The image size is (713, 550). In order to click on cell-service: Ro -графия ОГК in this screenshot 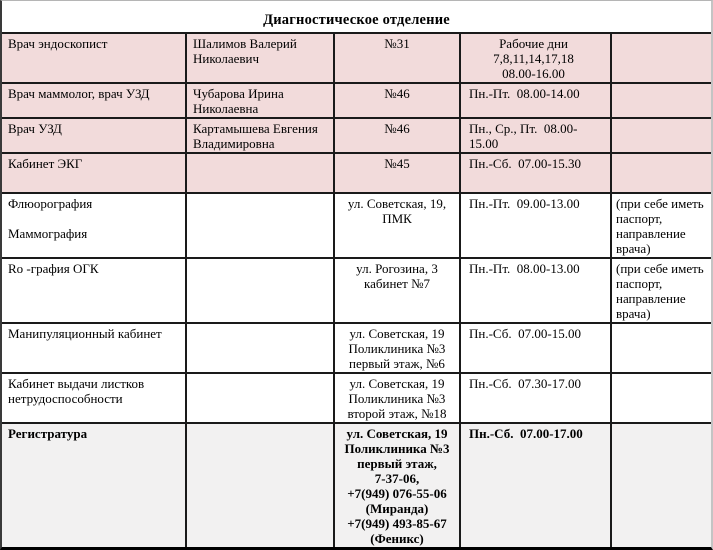, I will do `click(94, 290)`.